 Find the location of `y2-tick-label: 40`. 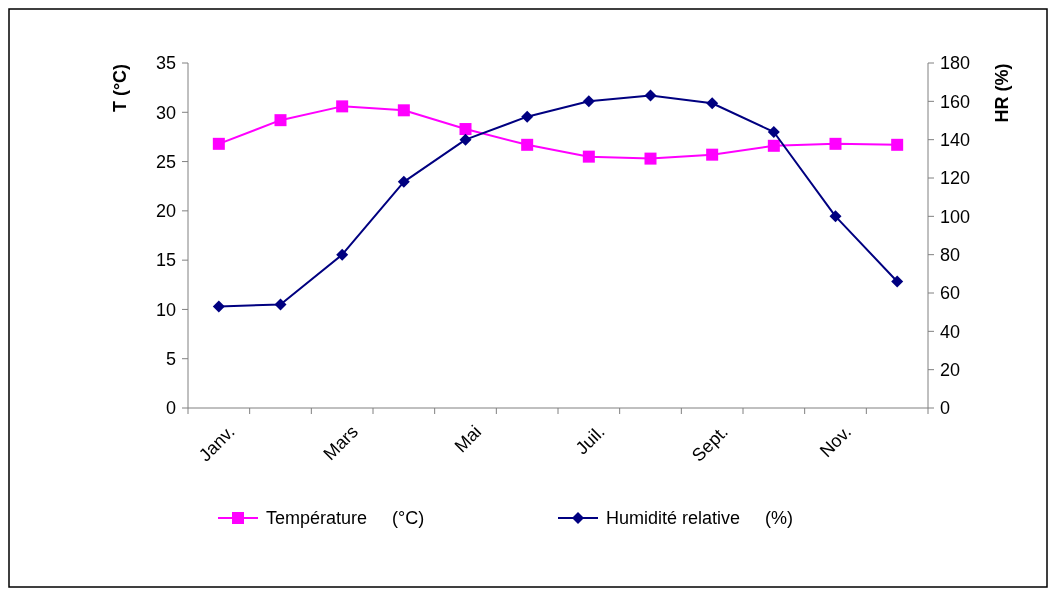

y2-tick-label: 40 is located at coordinates (950, 331).